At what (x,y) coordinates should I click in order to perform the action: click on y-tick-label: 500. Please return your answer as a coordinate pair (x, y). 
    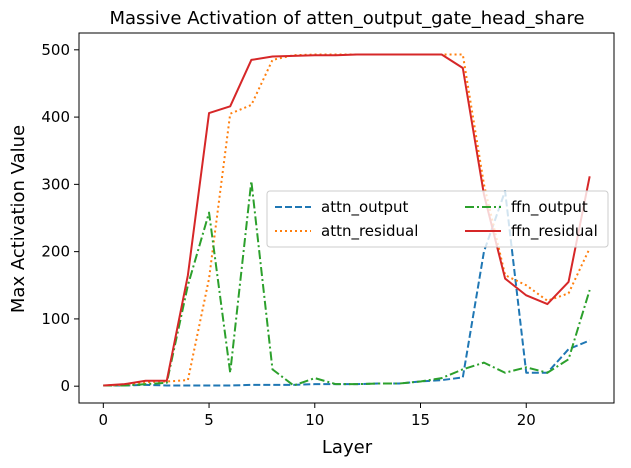
    Looking at the image, I should click on (55, 50).